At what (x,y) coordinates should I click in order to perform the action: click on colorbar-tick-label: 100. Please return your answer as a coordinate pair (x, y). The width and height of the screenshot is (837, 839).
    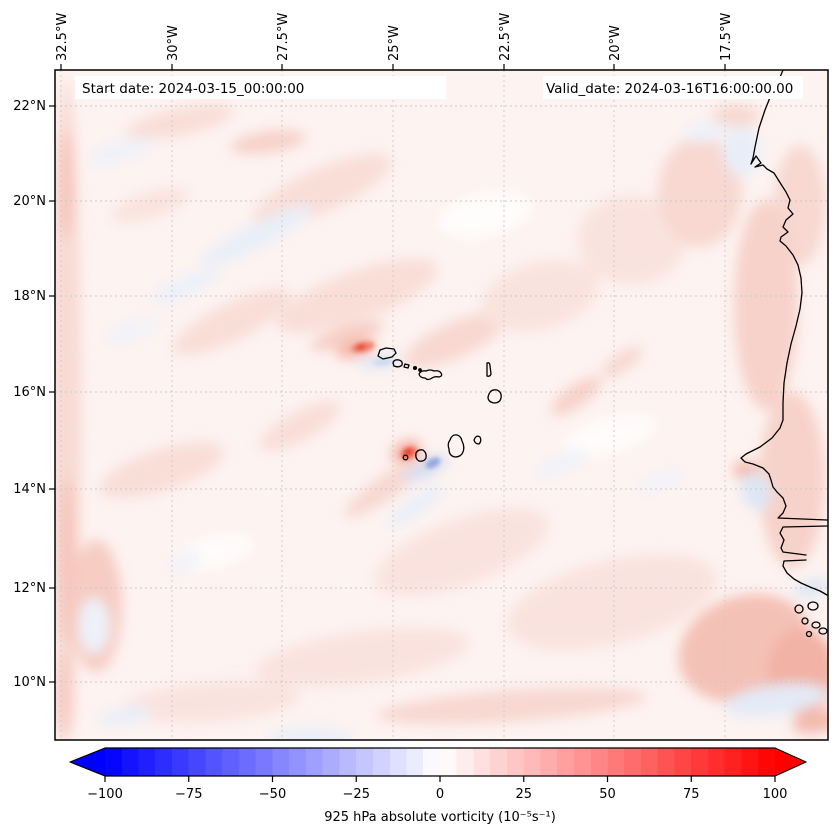
    Looking at the image, I should click on (775, 794).